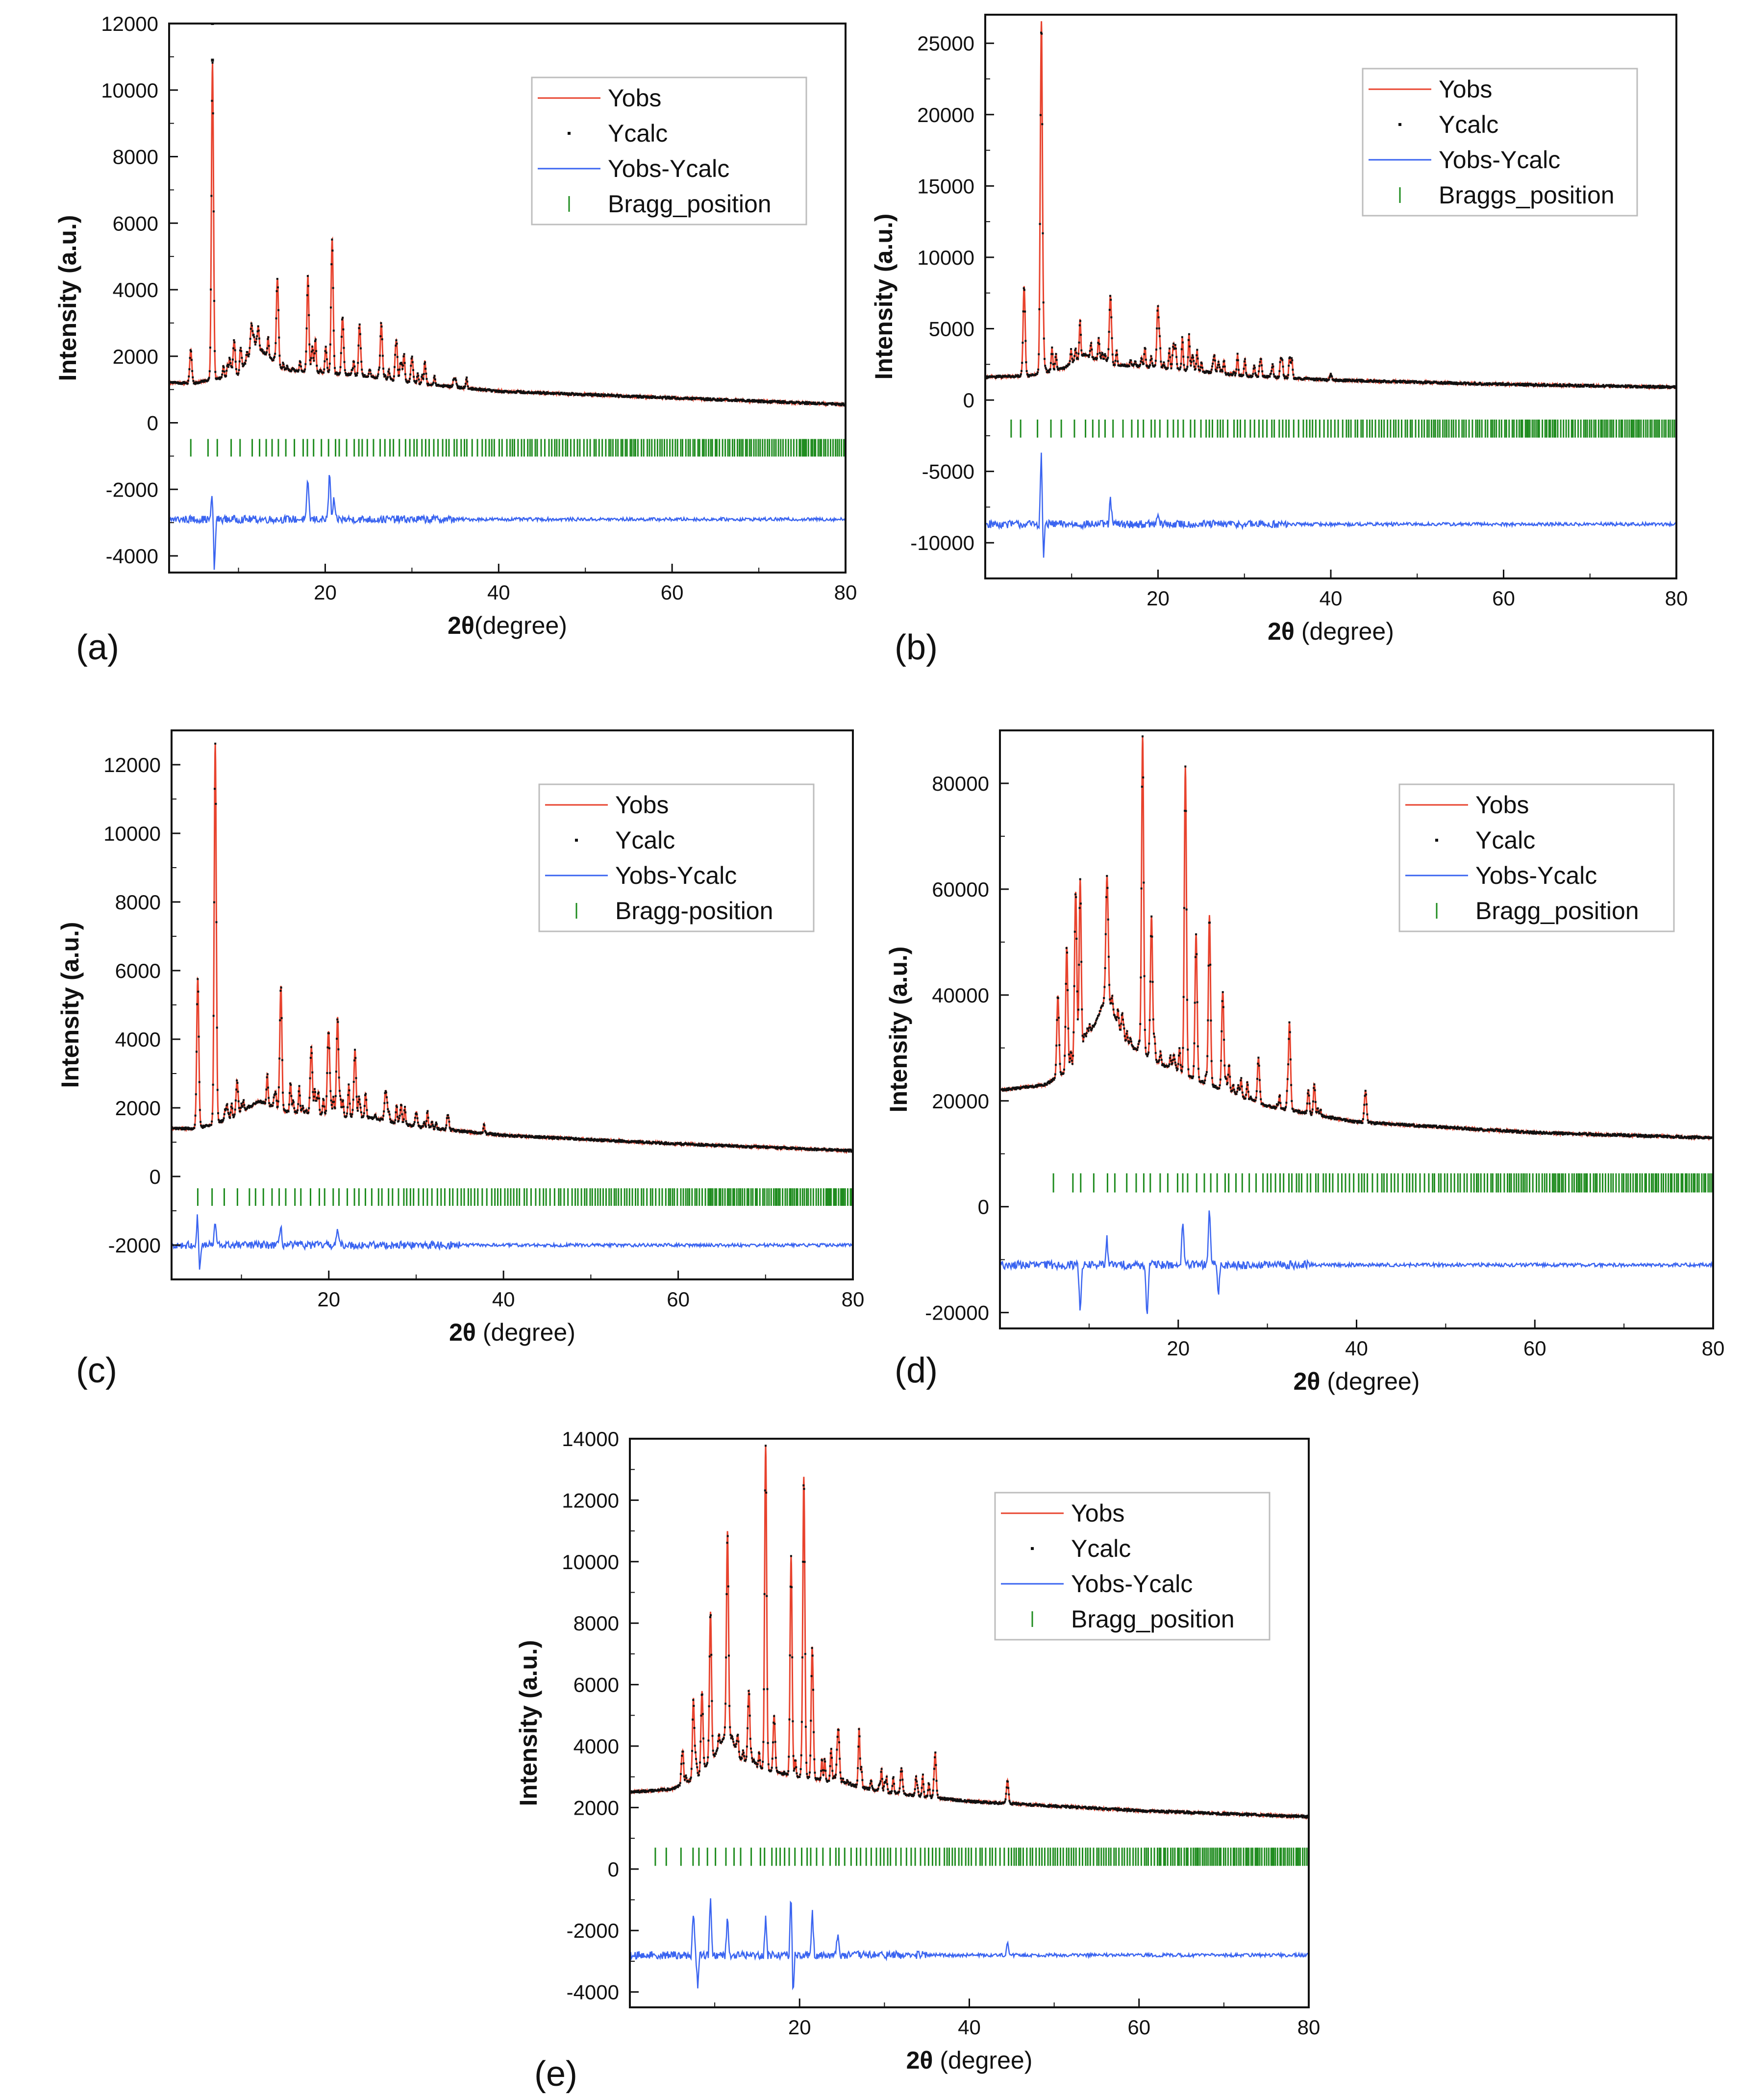 The height and width of the screenshot is (2100, 1745). I want to click on diff-curve, so click(1330, 505).